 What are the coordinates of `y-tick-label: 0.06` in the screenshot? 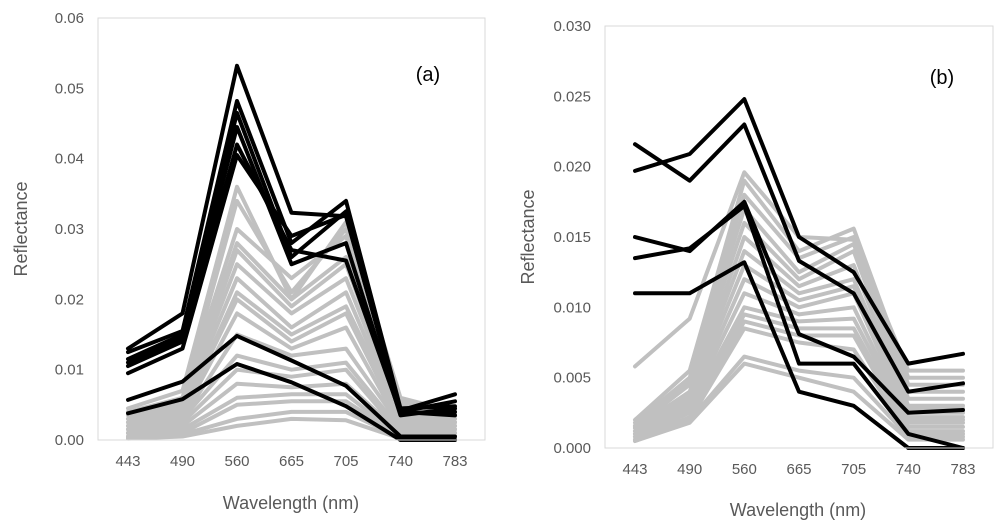 It's located at (69, 18).